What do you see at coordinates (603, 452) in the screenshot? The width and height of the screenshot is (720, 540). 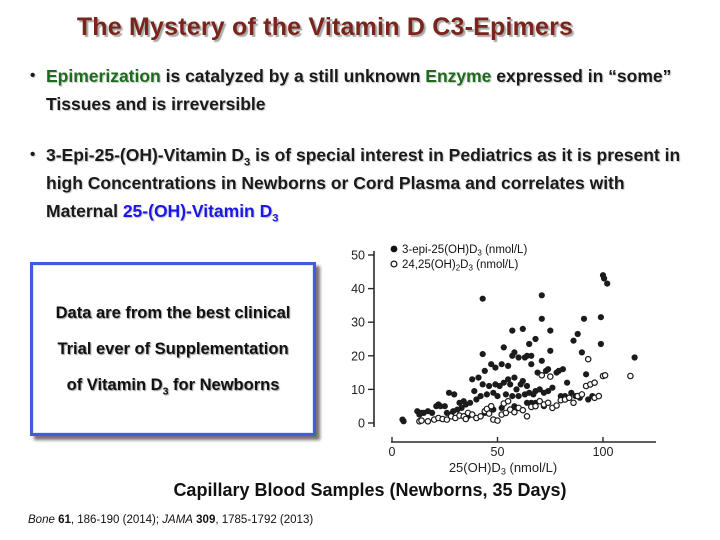 I see `svg-text: 100` at bounding box center [603, 452].